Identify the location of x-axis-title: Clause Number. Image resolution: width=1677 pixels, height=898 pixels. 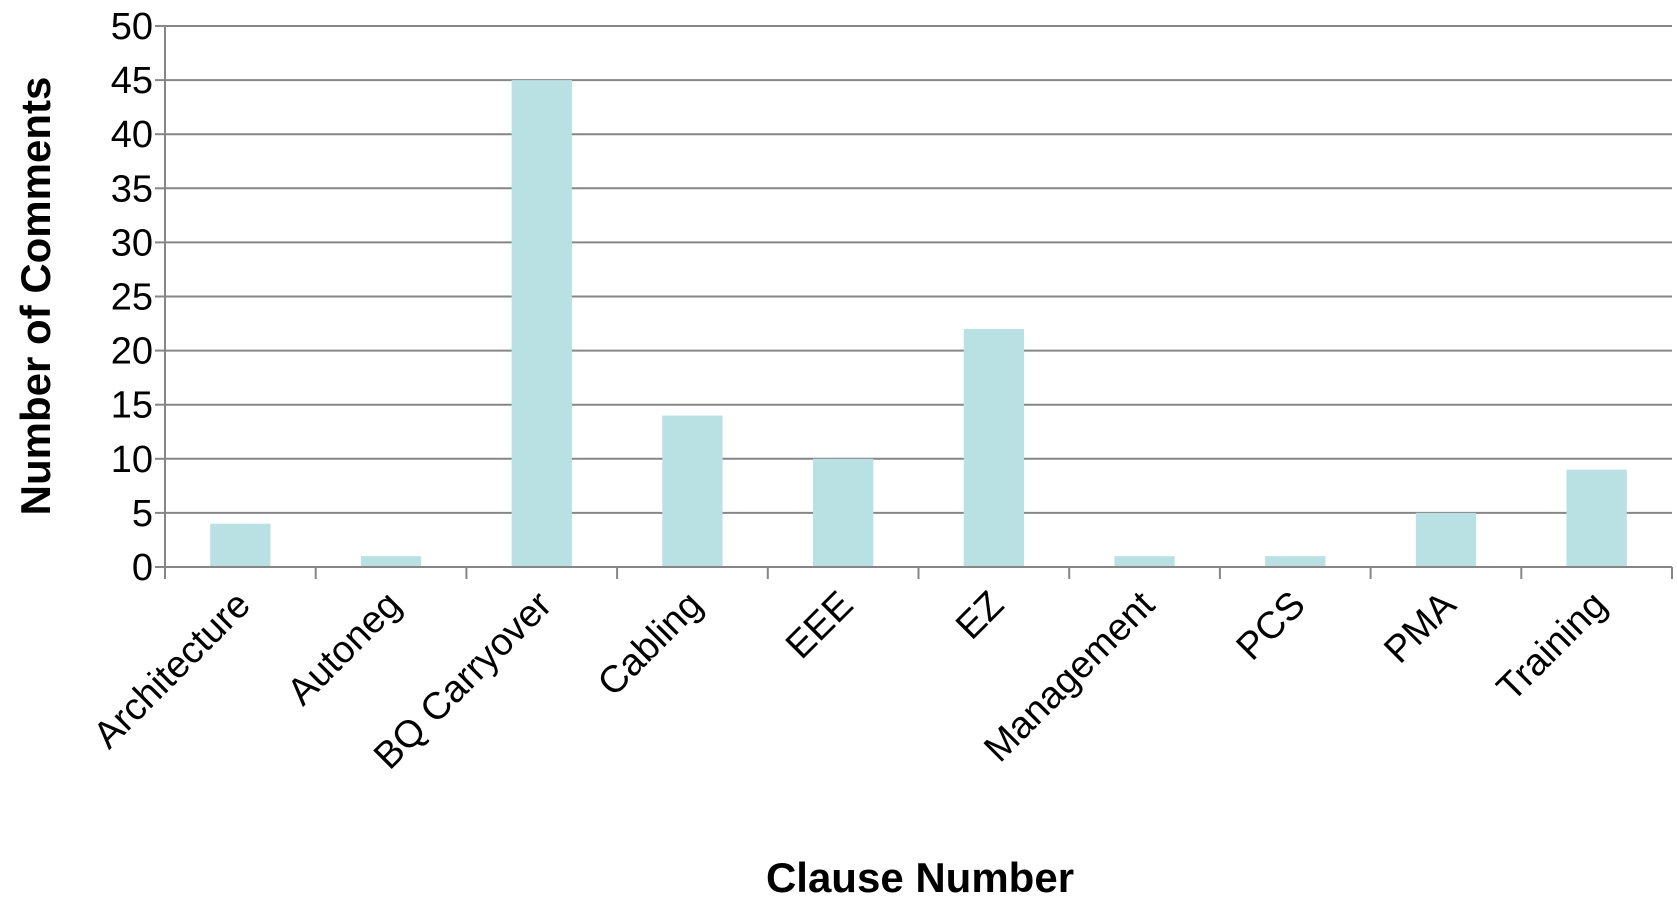
(920, 876).